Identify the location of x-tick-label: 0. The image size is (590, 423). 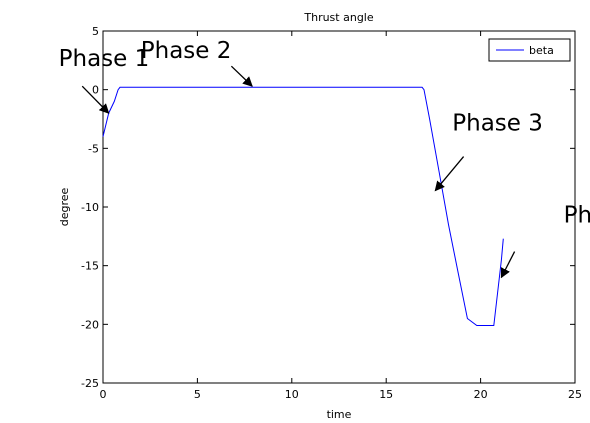
(103, 394).